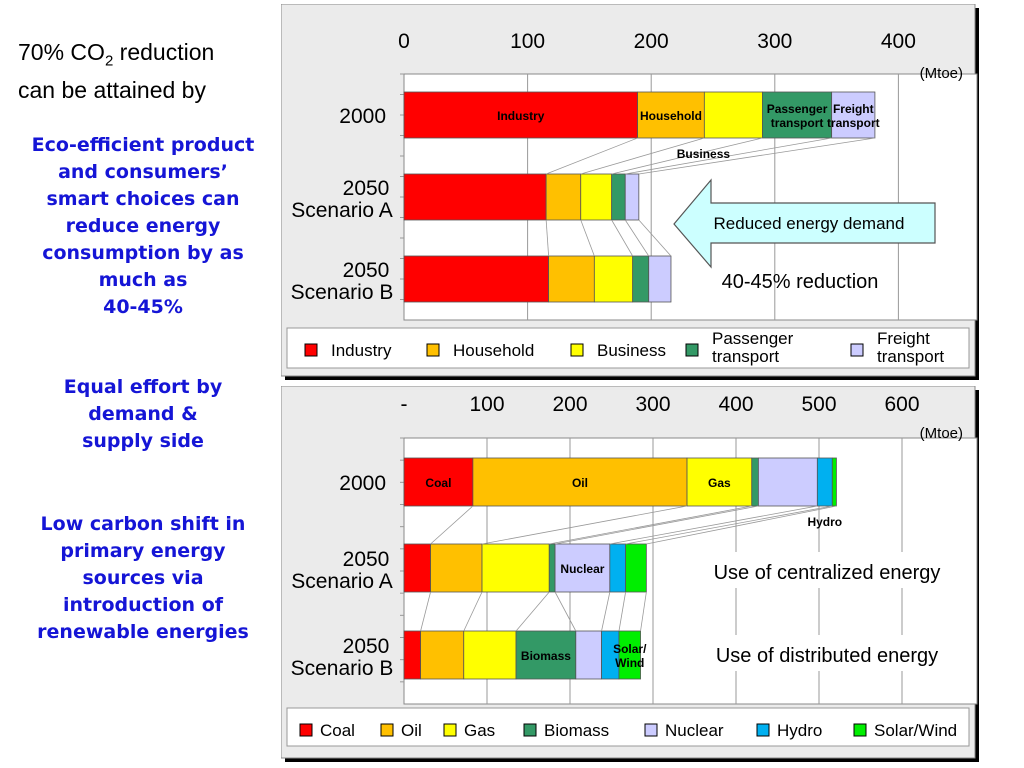  What do you see at coordinates (143, 524) in the screenshot?
I see `low-carbon-line: Low carbon shift in` at bounding box center [143, 524].